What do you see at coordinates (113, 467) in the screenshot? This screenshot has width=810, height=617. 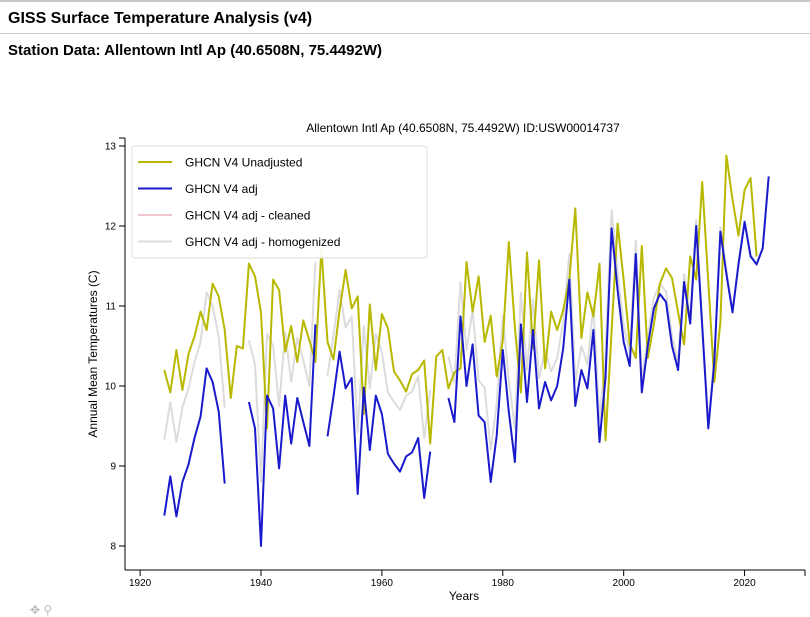 I see `y-tick-label: 9` at bounding box center [113, 467].